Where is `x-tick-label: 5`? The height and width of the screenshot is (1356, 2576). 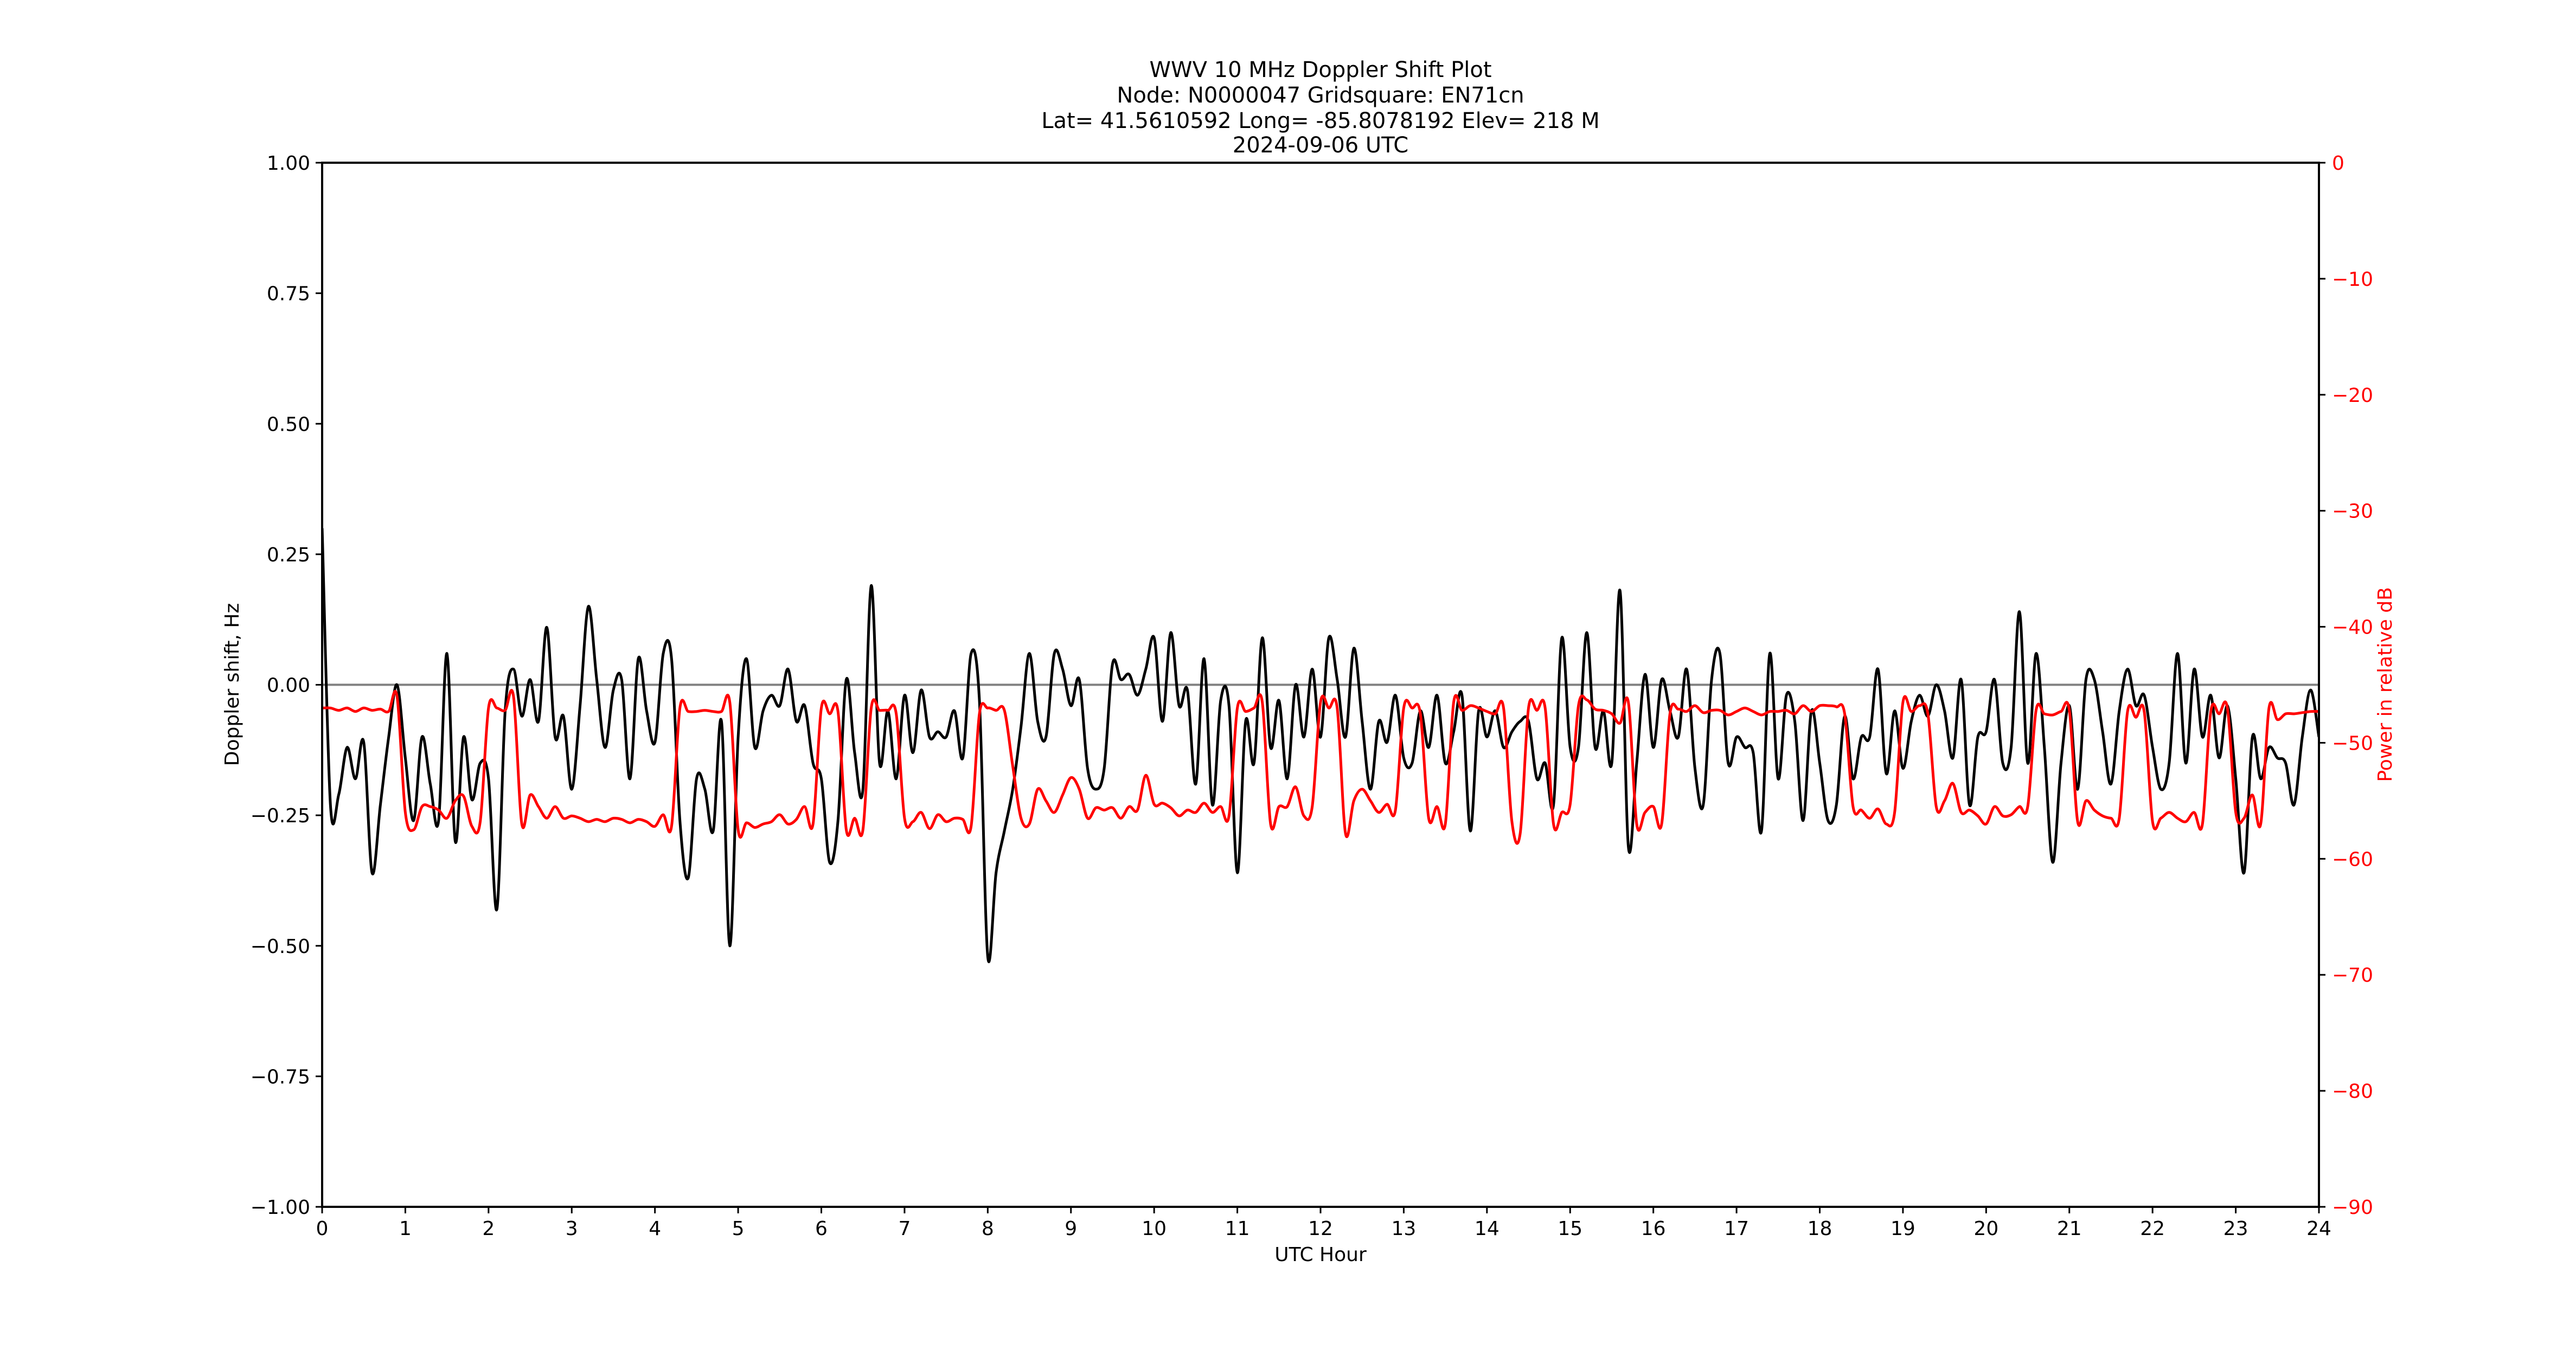 x-tick-label: 5 is located at coordinates (738, 1229).